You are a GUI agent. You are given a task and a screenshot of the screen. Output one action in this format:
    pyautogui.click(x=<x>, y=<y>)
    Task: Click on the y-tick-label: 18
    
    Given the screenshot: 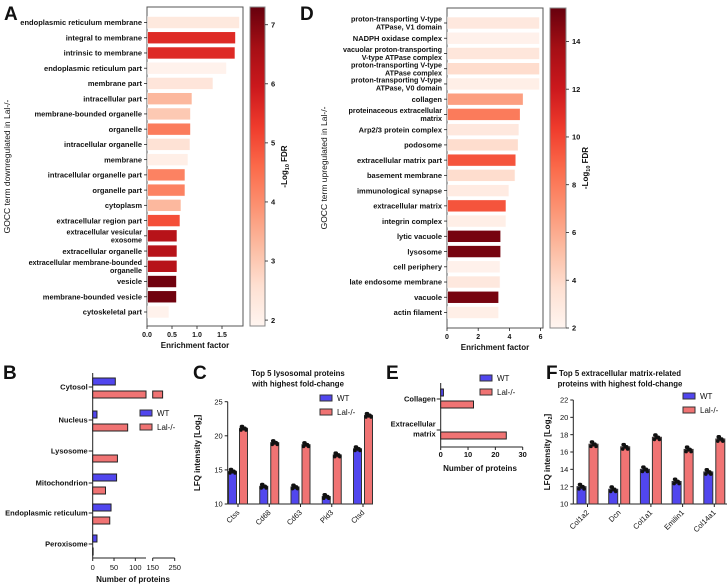 What is the action you would take?
    pyautogui.click(x=564, y=434)
    